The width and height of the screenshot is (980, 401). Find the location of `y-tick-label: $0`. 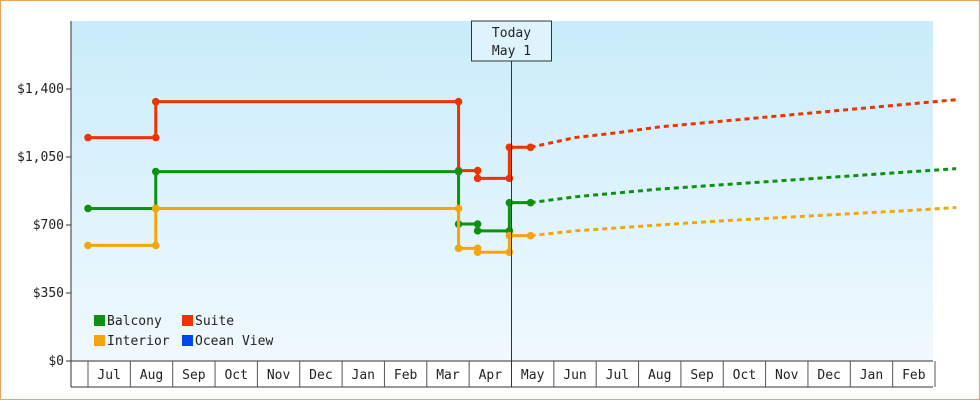

y-tick-label: $0 is located at coordinates (56, 361).